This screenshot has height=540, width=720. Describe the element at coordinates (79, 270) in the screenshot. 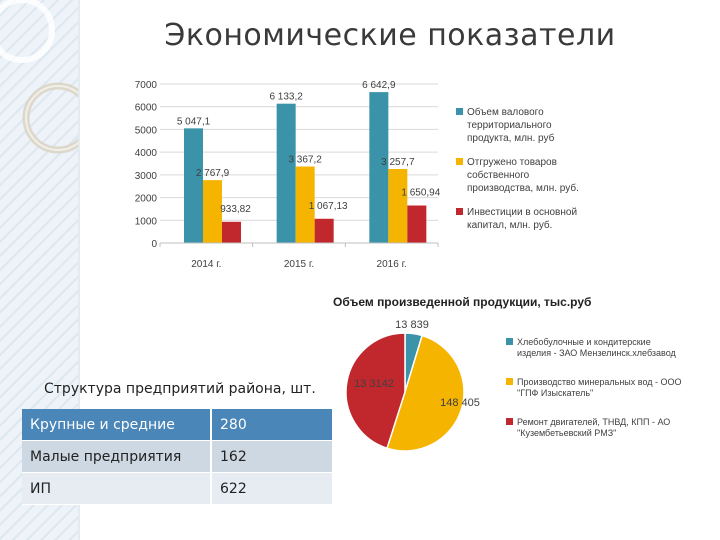

I see `decorative-divider` at that location.